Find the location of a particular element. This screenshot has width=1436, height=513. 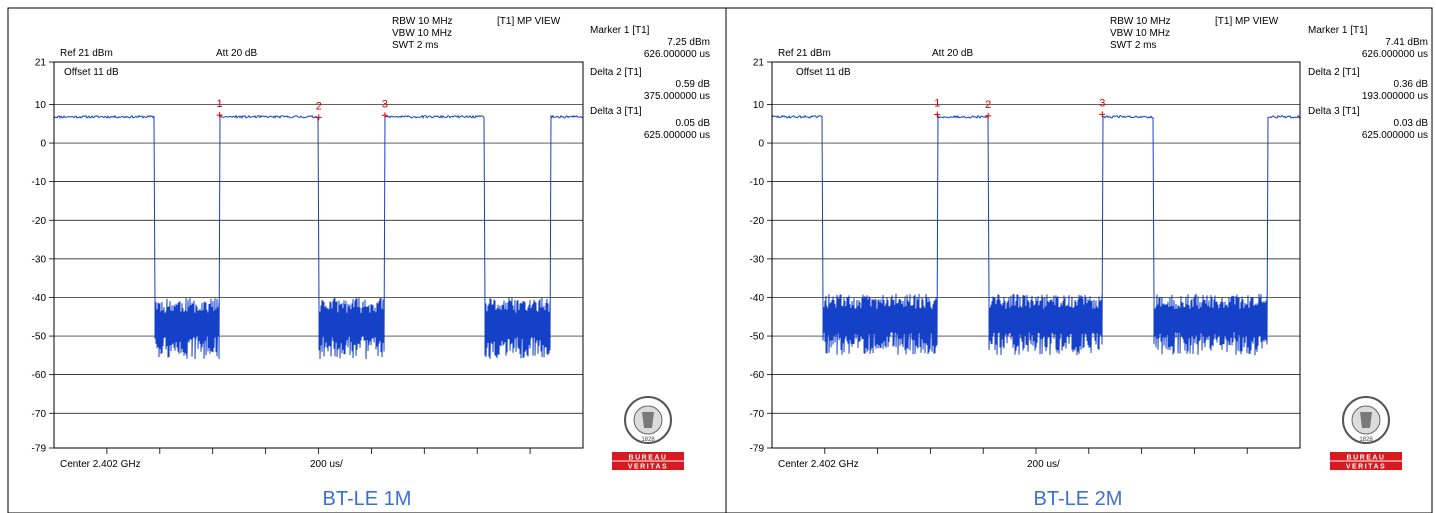

marker-1-value: 7.41 dBm is located at coordinates (1406, 42).